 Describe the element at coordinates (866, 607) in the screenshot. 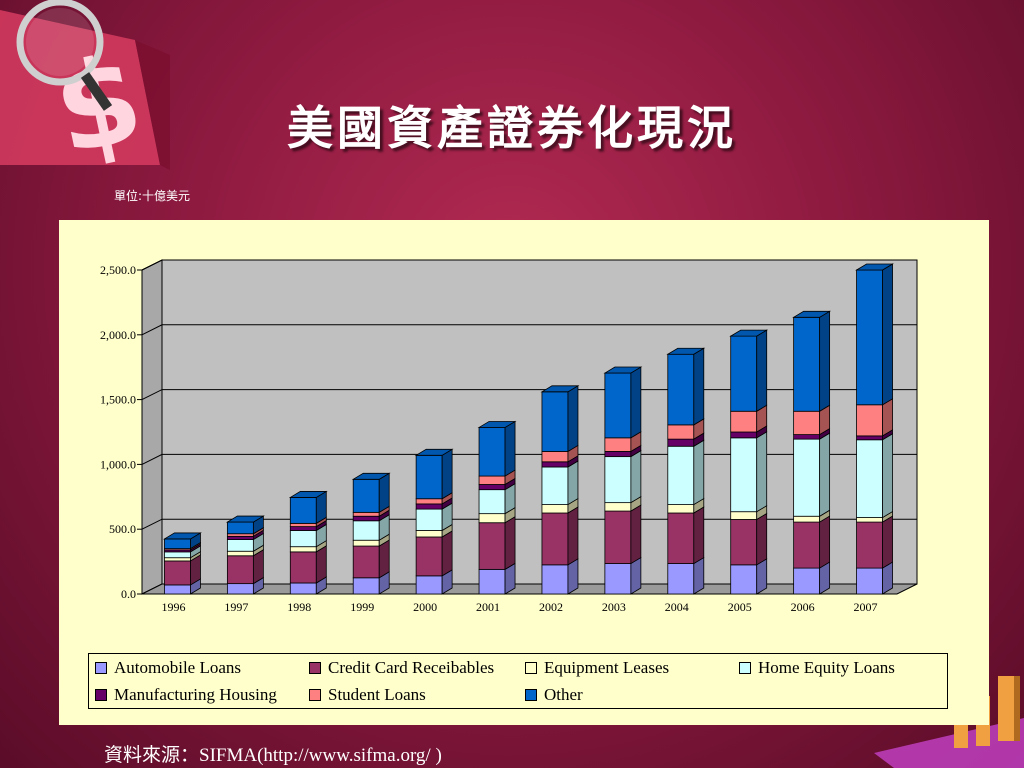

I see `x-tick-label: 2007` at that location.